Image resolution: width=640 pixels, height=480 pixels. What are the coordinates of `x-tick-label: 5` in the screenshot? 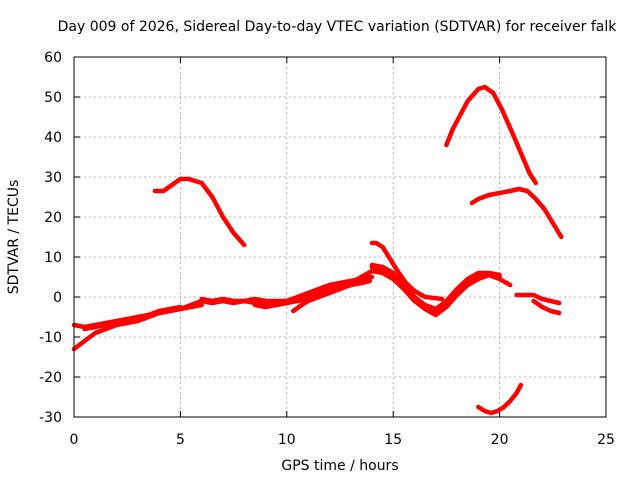 It's located at (180, 440).